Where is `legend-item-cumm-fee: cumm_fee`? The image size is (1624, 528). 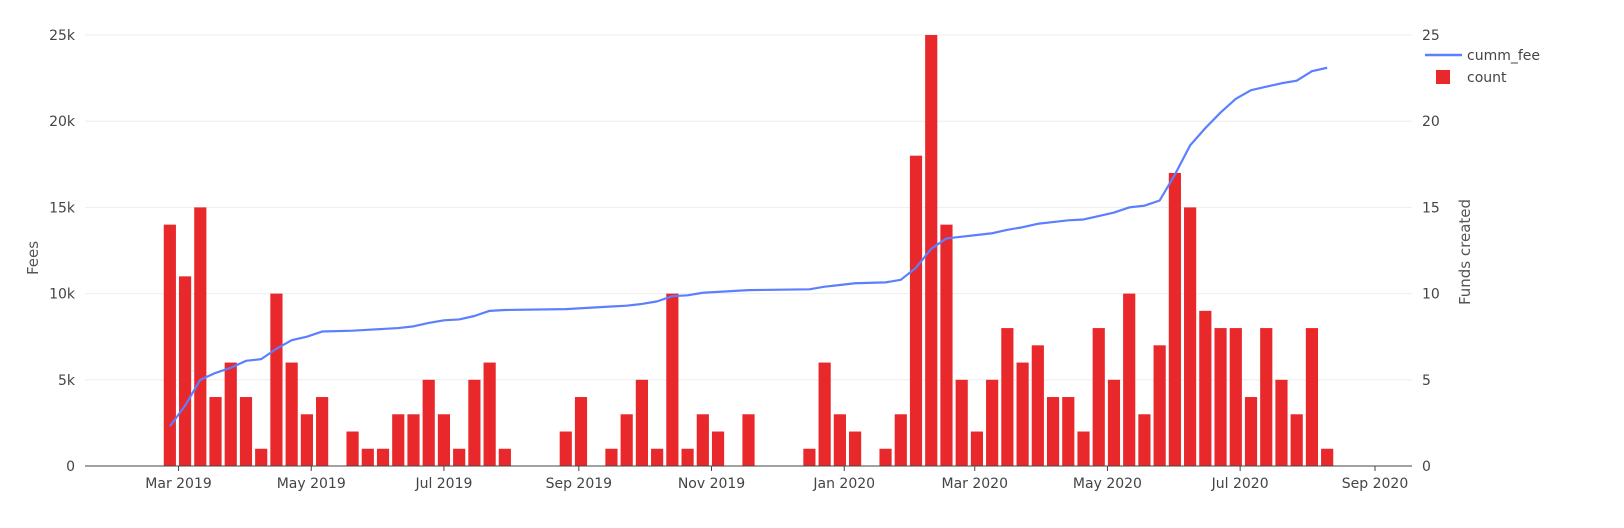 legend-item-cumm-fee: cumm_fee is located at coordinates (1482, 56).